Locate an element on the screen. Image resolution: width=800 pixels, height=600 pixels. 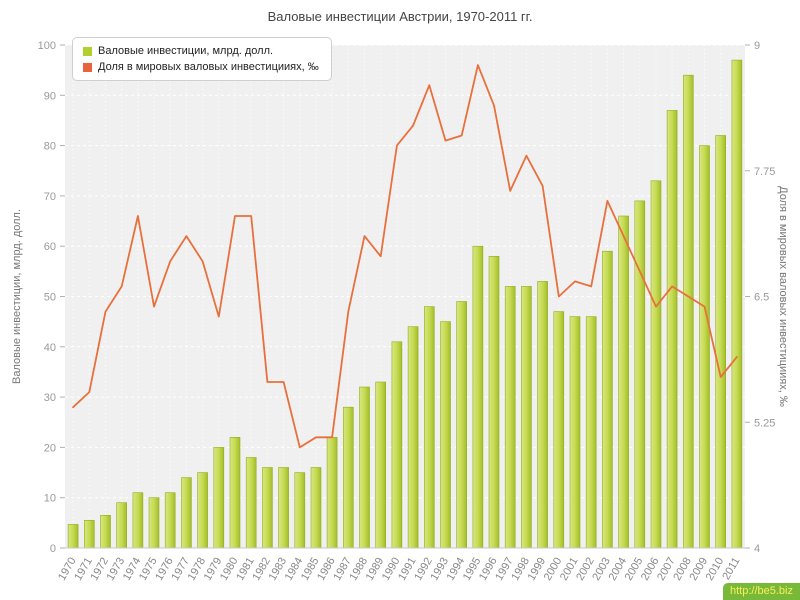
right-tick-label: 4 is located at coordinates (757, 549).